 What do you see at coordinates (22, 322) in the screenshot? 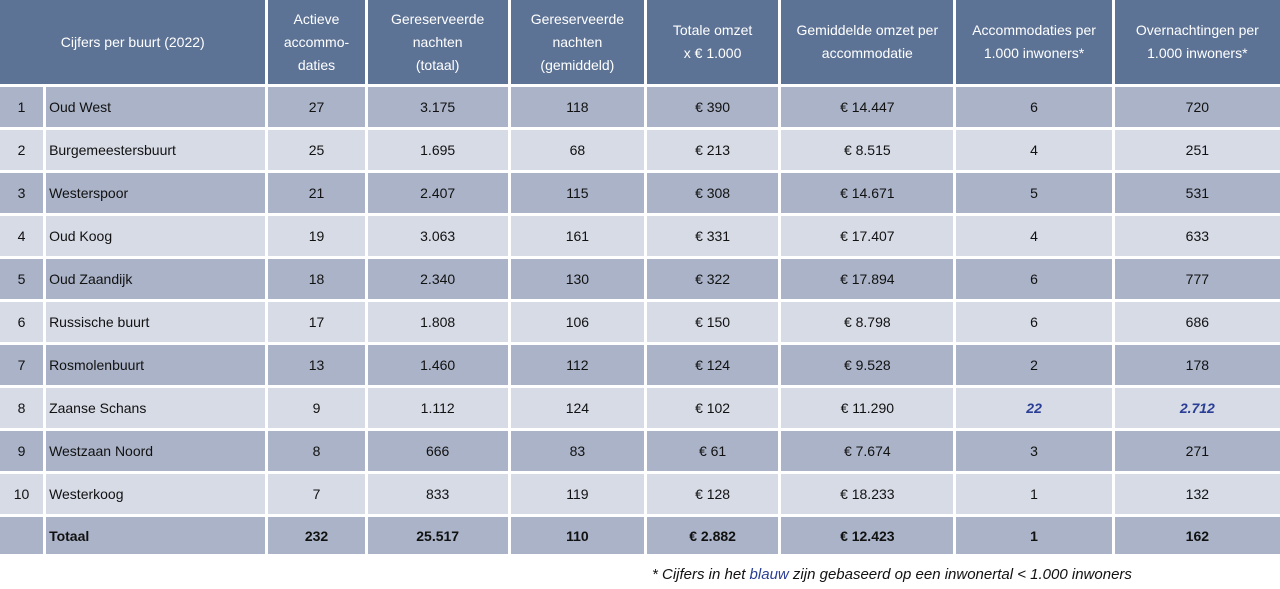
I see `row-number: 6` at bounding box center [22, 322].